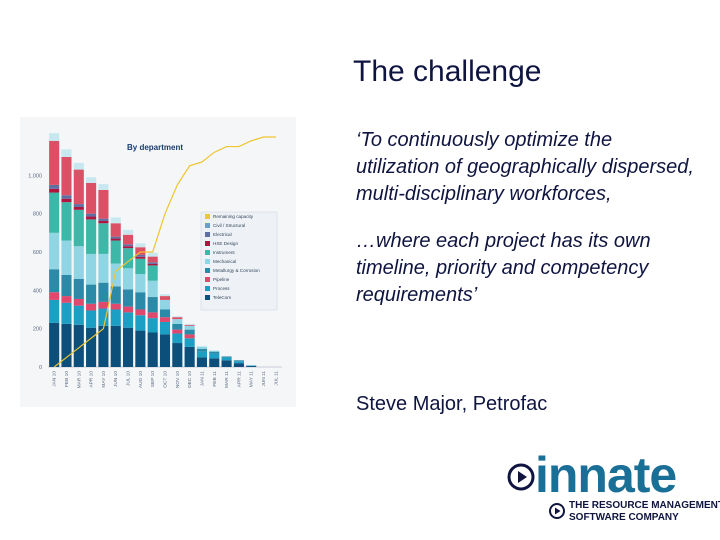  I want to click on legend-label: Mechanical, so click(224, 261).